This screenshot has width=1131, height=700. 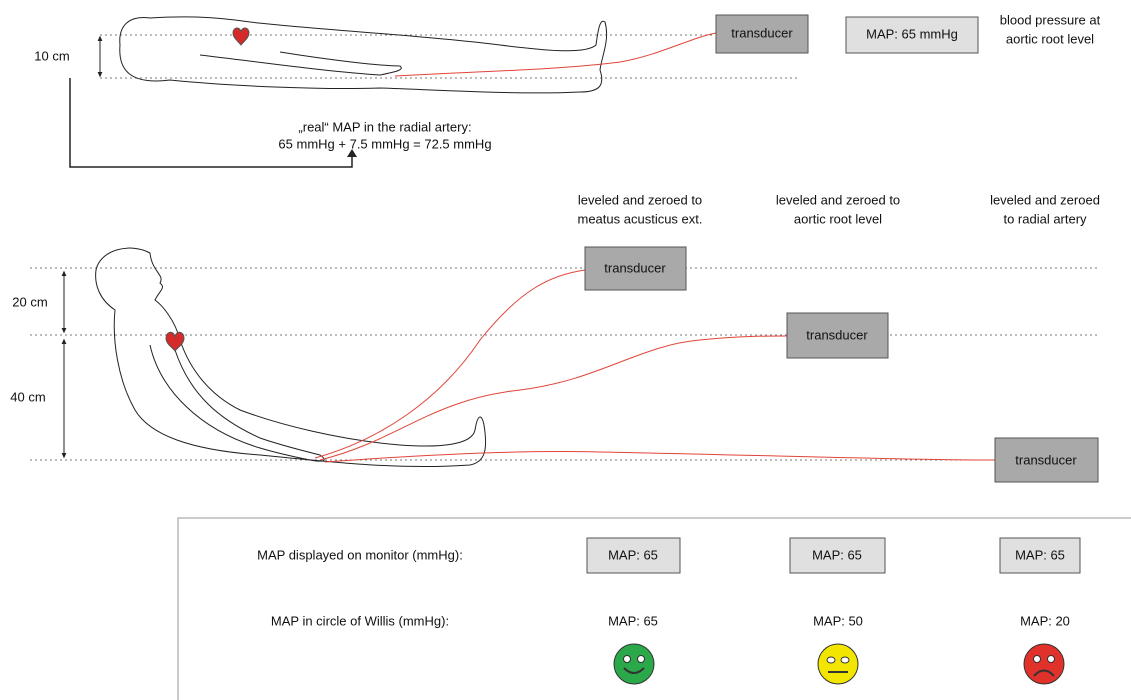 What do you see at coordinates (211, 123) in the screenshot?
I see `bracket` at bounding box center [211, 123].